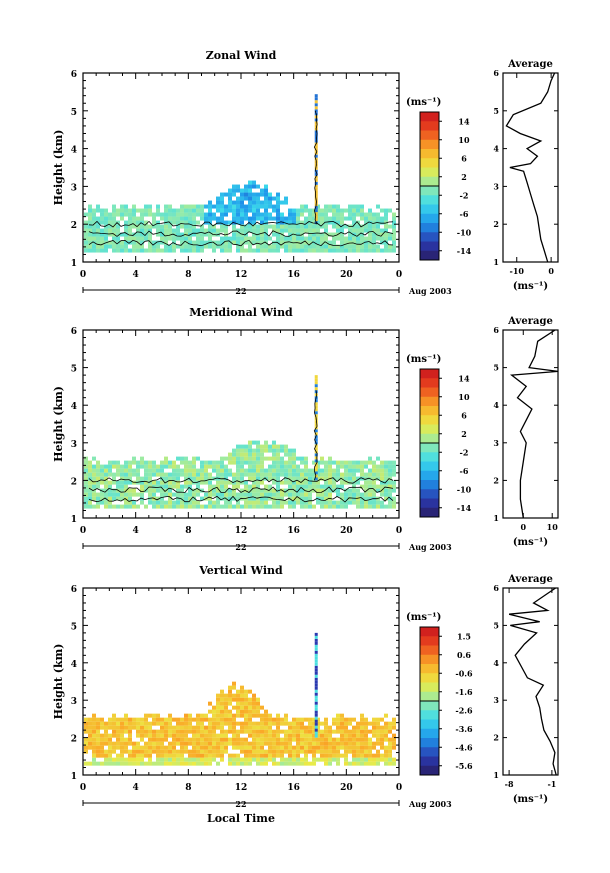 Image resolution: width=610 pixels, height=873 pixels. What do you see at coordinates (496, 663) in the screenshot?
I see `average-y-tick-label: 4` at bounding box center [496, 663].